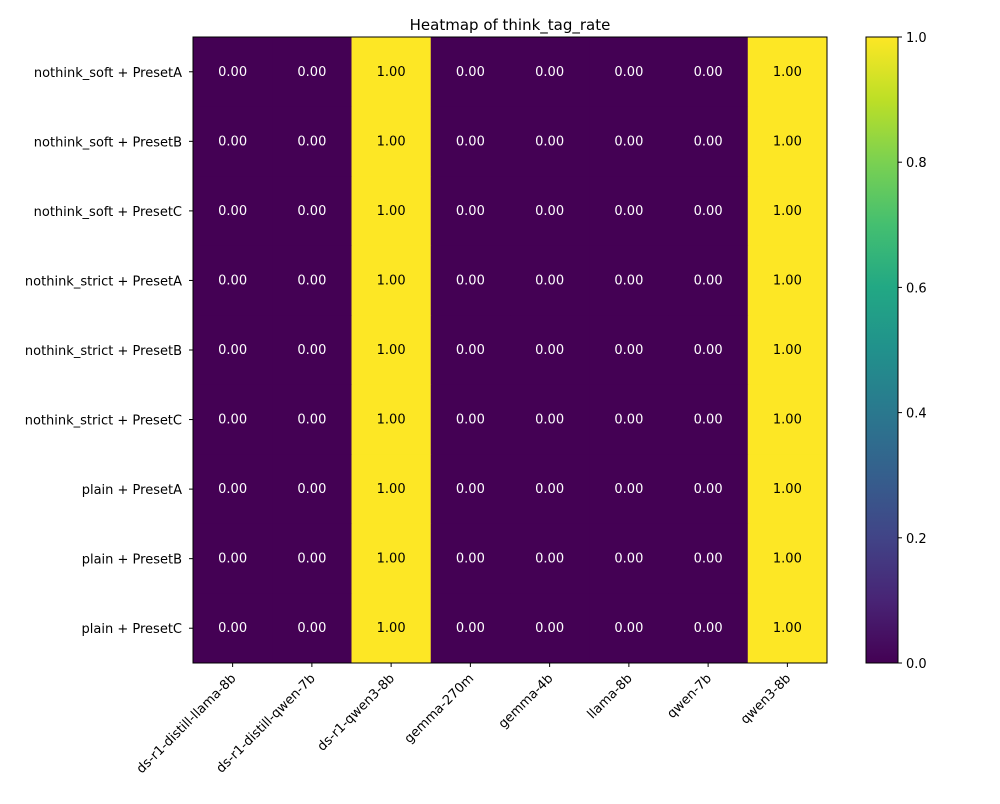 This screenshot has width=1000, height=804. What do you see at coordinates (526, 701) in the screenshot?
I see `x-tick-label: gemma-4b` at bounding box center [526, 701].